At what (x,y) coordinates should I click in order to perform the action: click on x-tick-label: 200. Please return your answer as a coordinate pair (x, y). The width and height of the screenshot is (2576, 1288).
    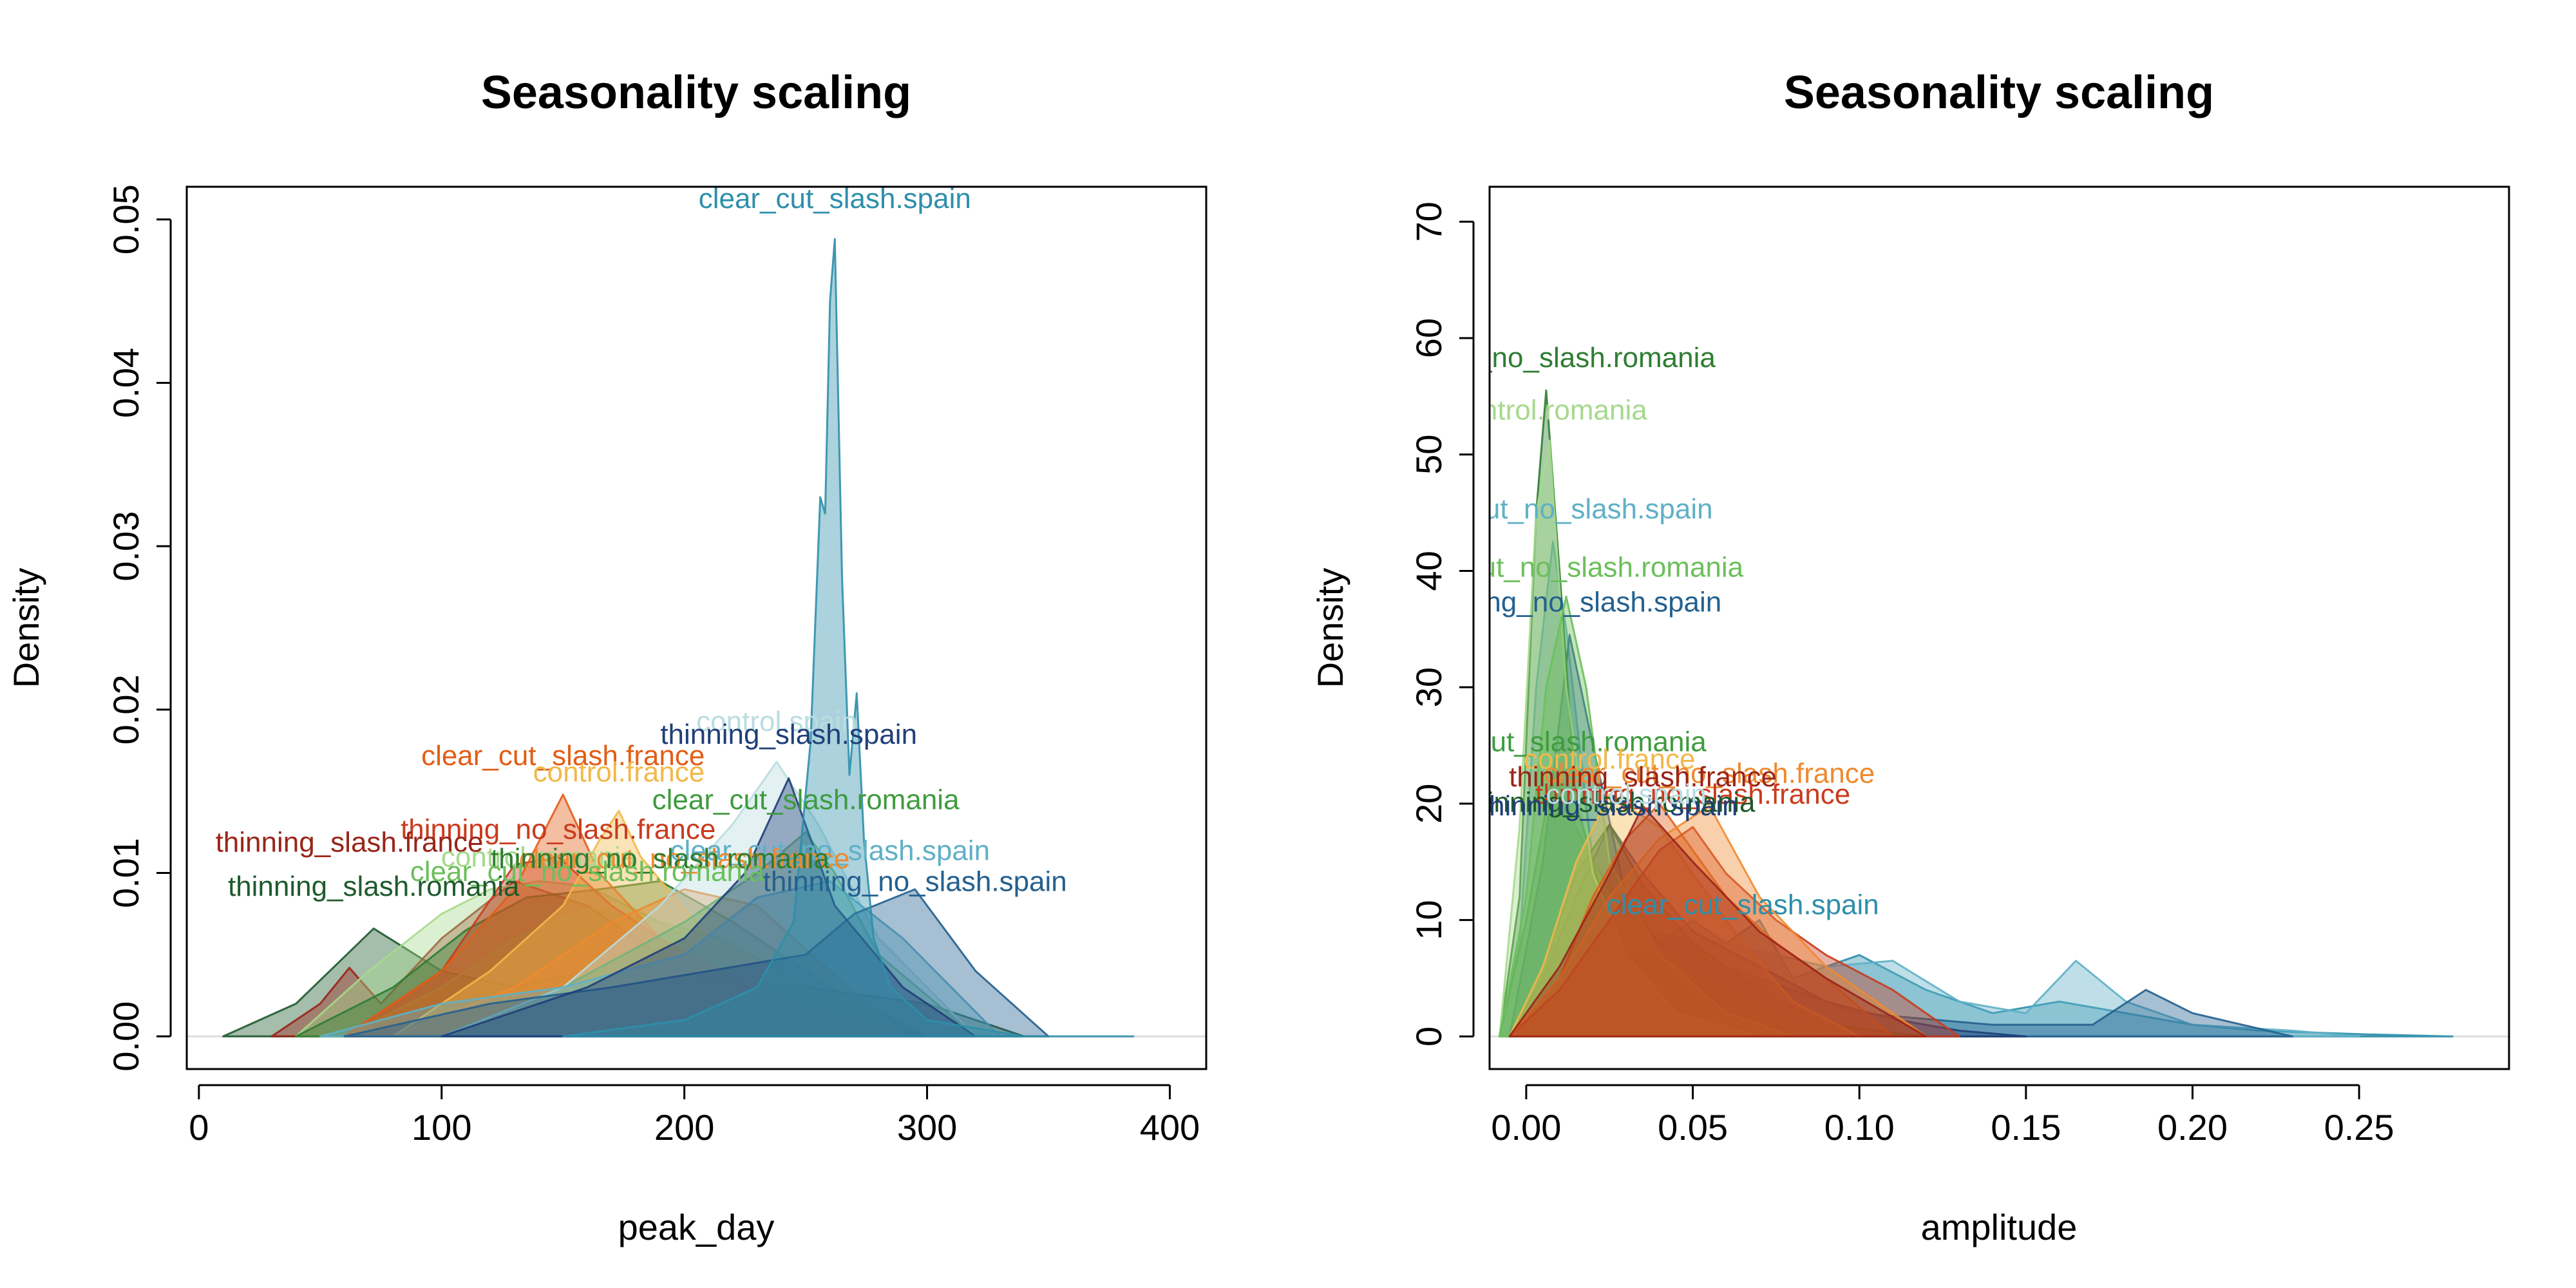
    Looking at the image, I should click on (684, 1127).